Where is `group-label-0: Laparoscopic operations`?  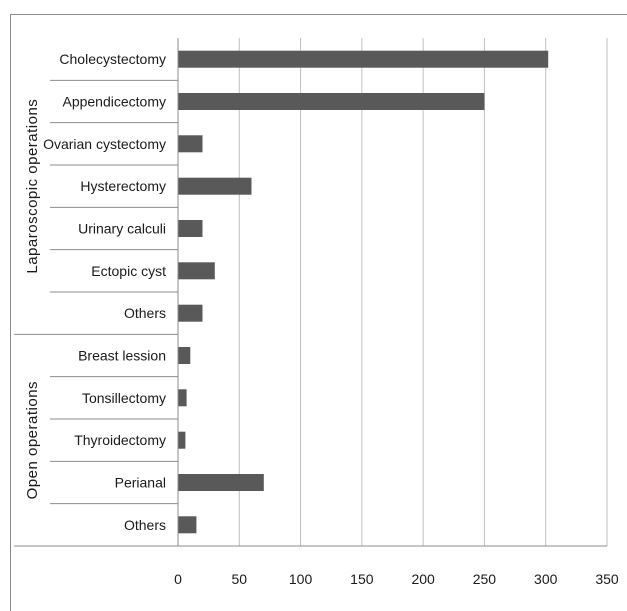
group-label-0: Laparoscopic operations is located at coordinates (32, 186).